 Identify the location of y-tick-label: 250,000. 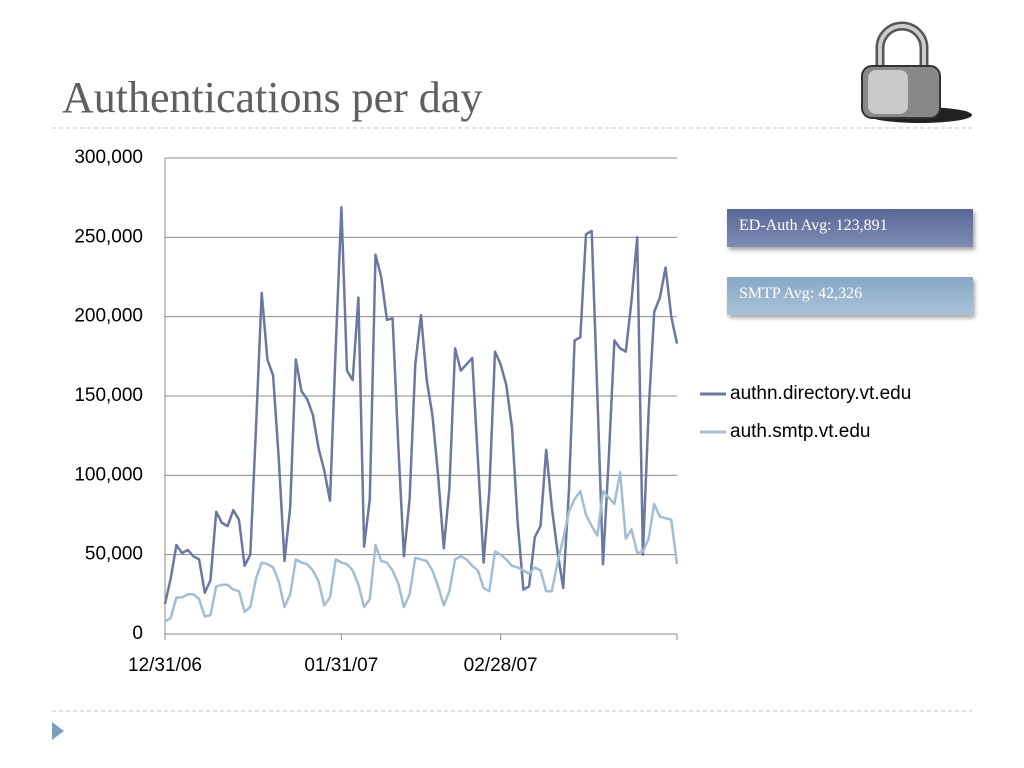
(108, 236).